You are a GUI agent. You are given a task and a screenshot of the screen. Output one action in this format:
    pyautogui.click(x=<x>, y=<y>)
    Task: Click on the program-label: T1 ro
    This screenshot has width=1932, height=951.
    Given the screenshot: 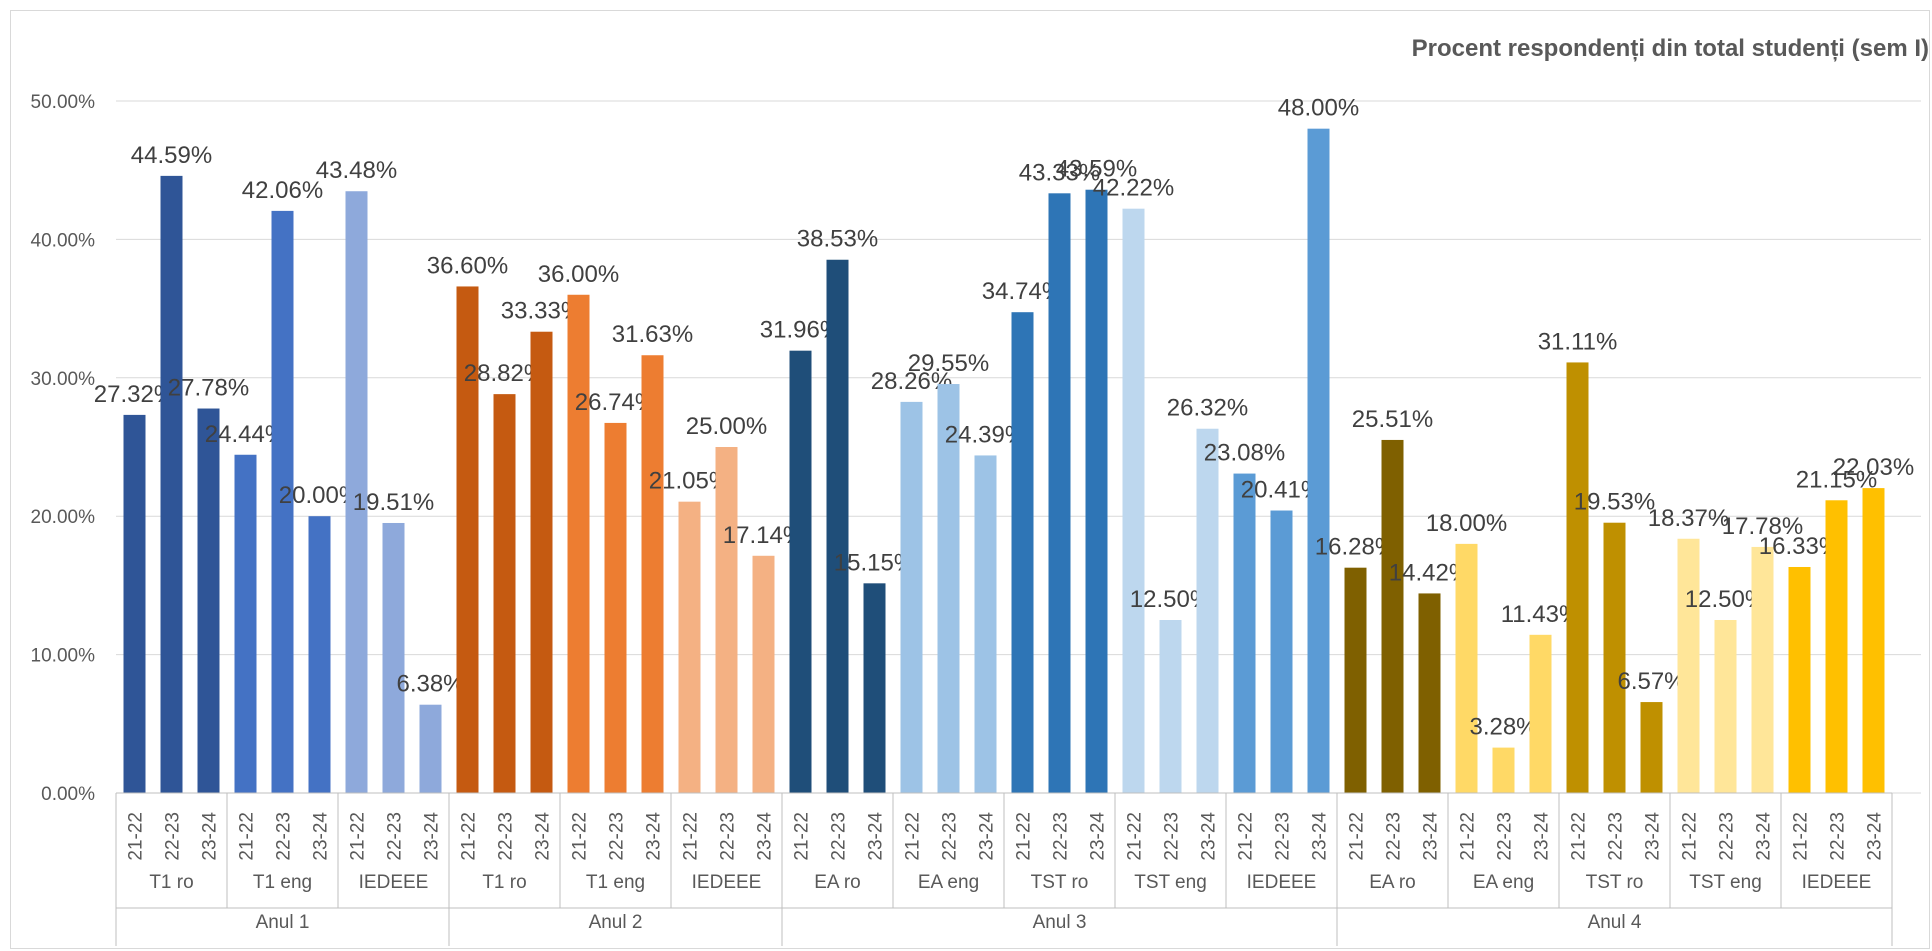 What is the action you would take?
    pyautogui.click(x=171, y=882)
    